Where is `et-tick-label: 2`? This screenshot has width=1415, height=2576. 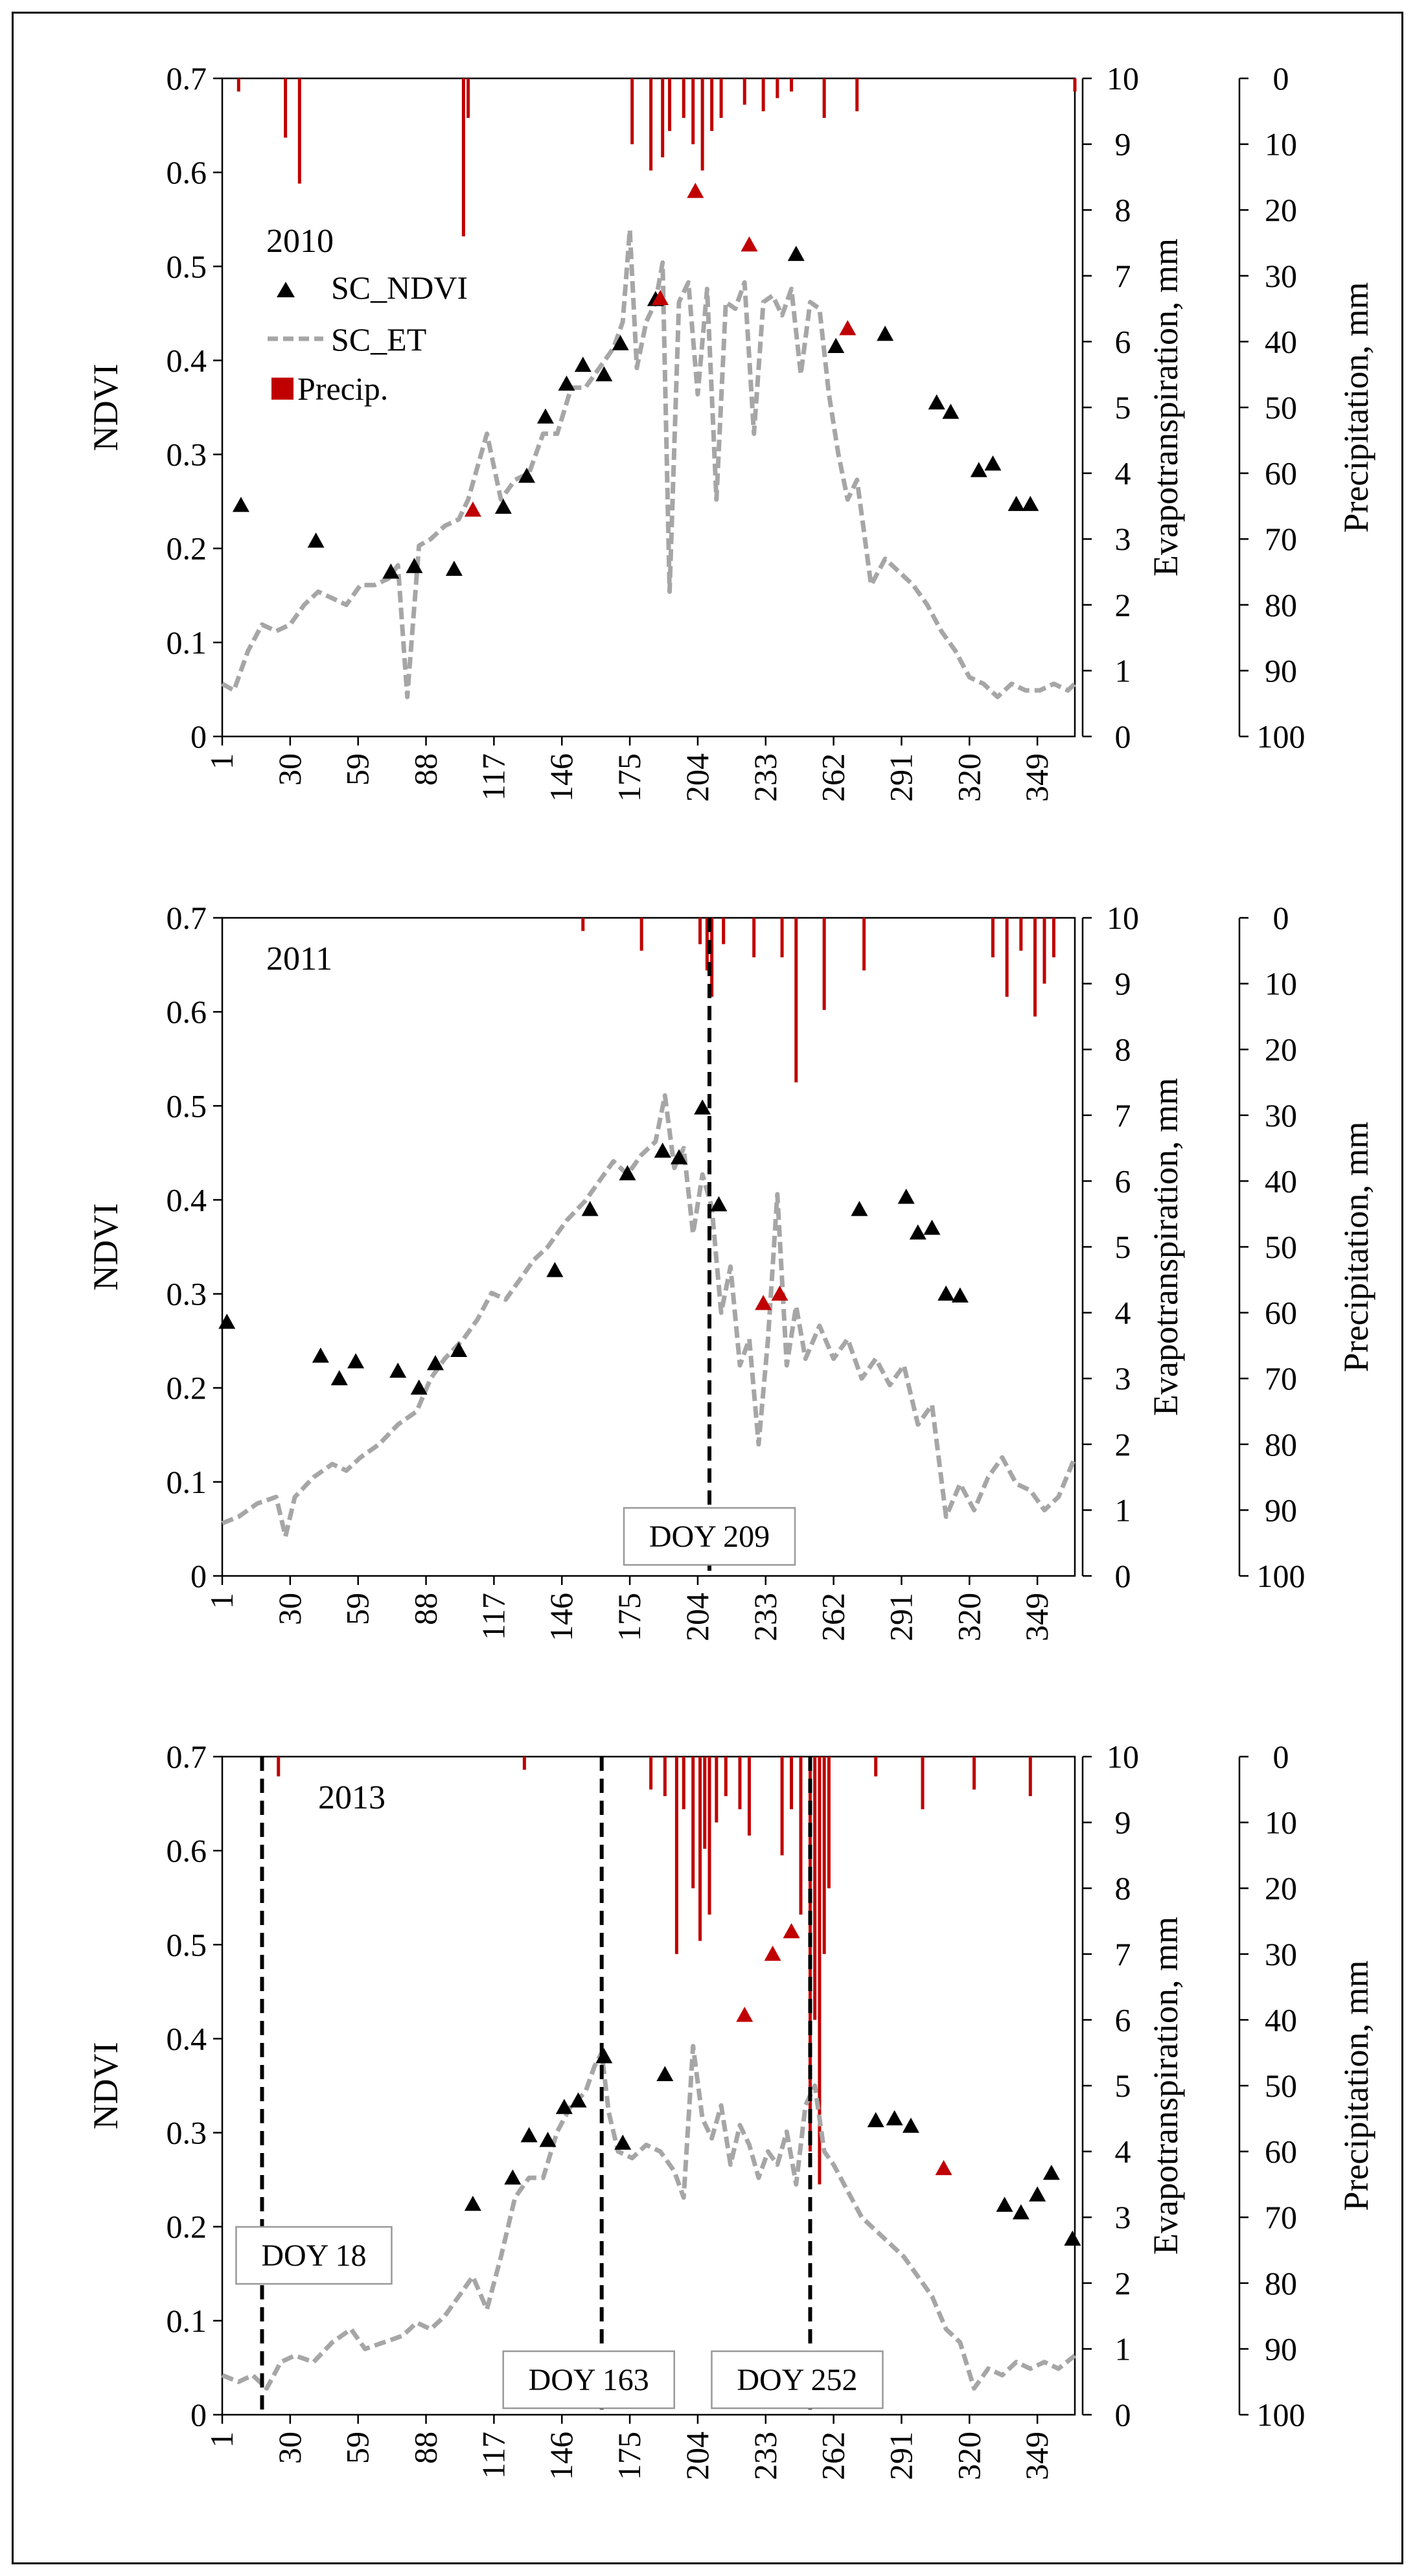 et-tick-label: 2 is located at coordinates (1123, 605).